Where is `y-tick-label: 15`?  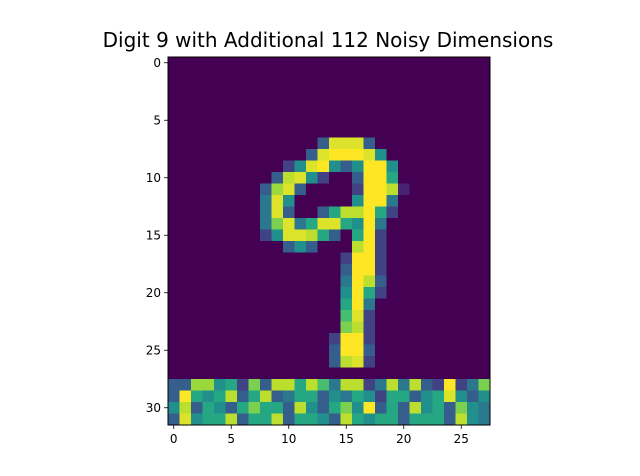 y-tick-label: 15 is located at coordinates (153, 235).